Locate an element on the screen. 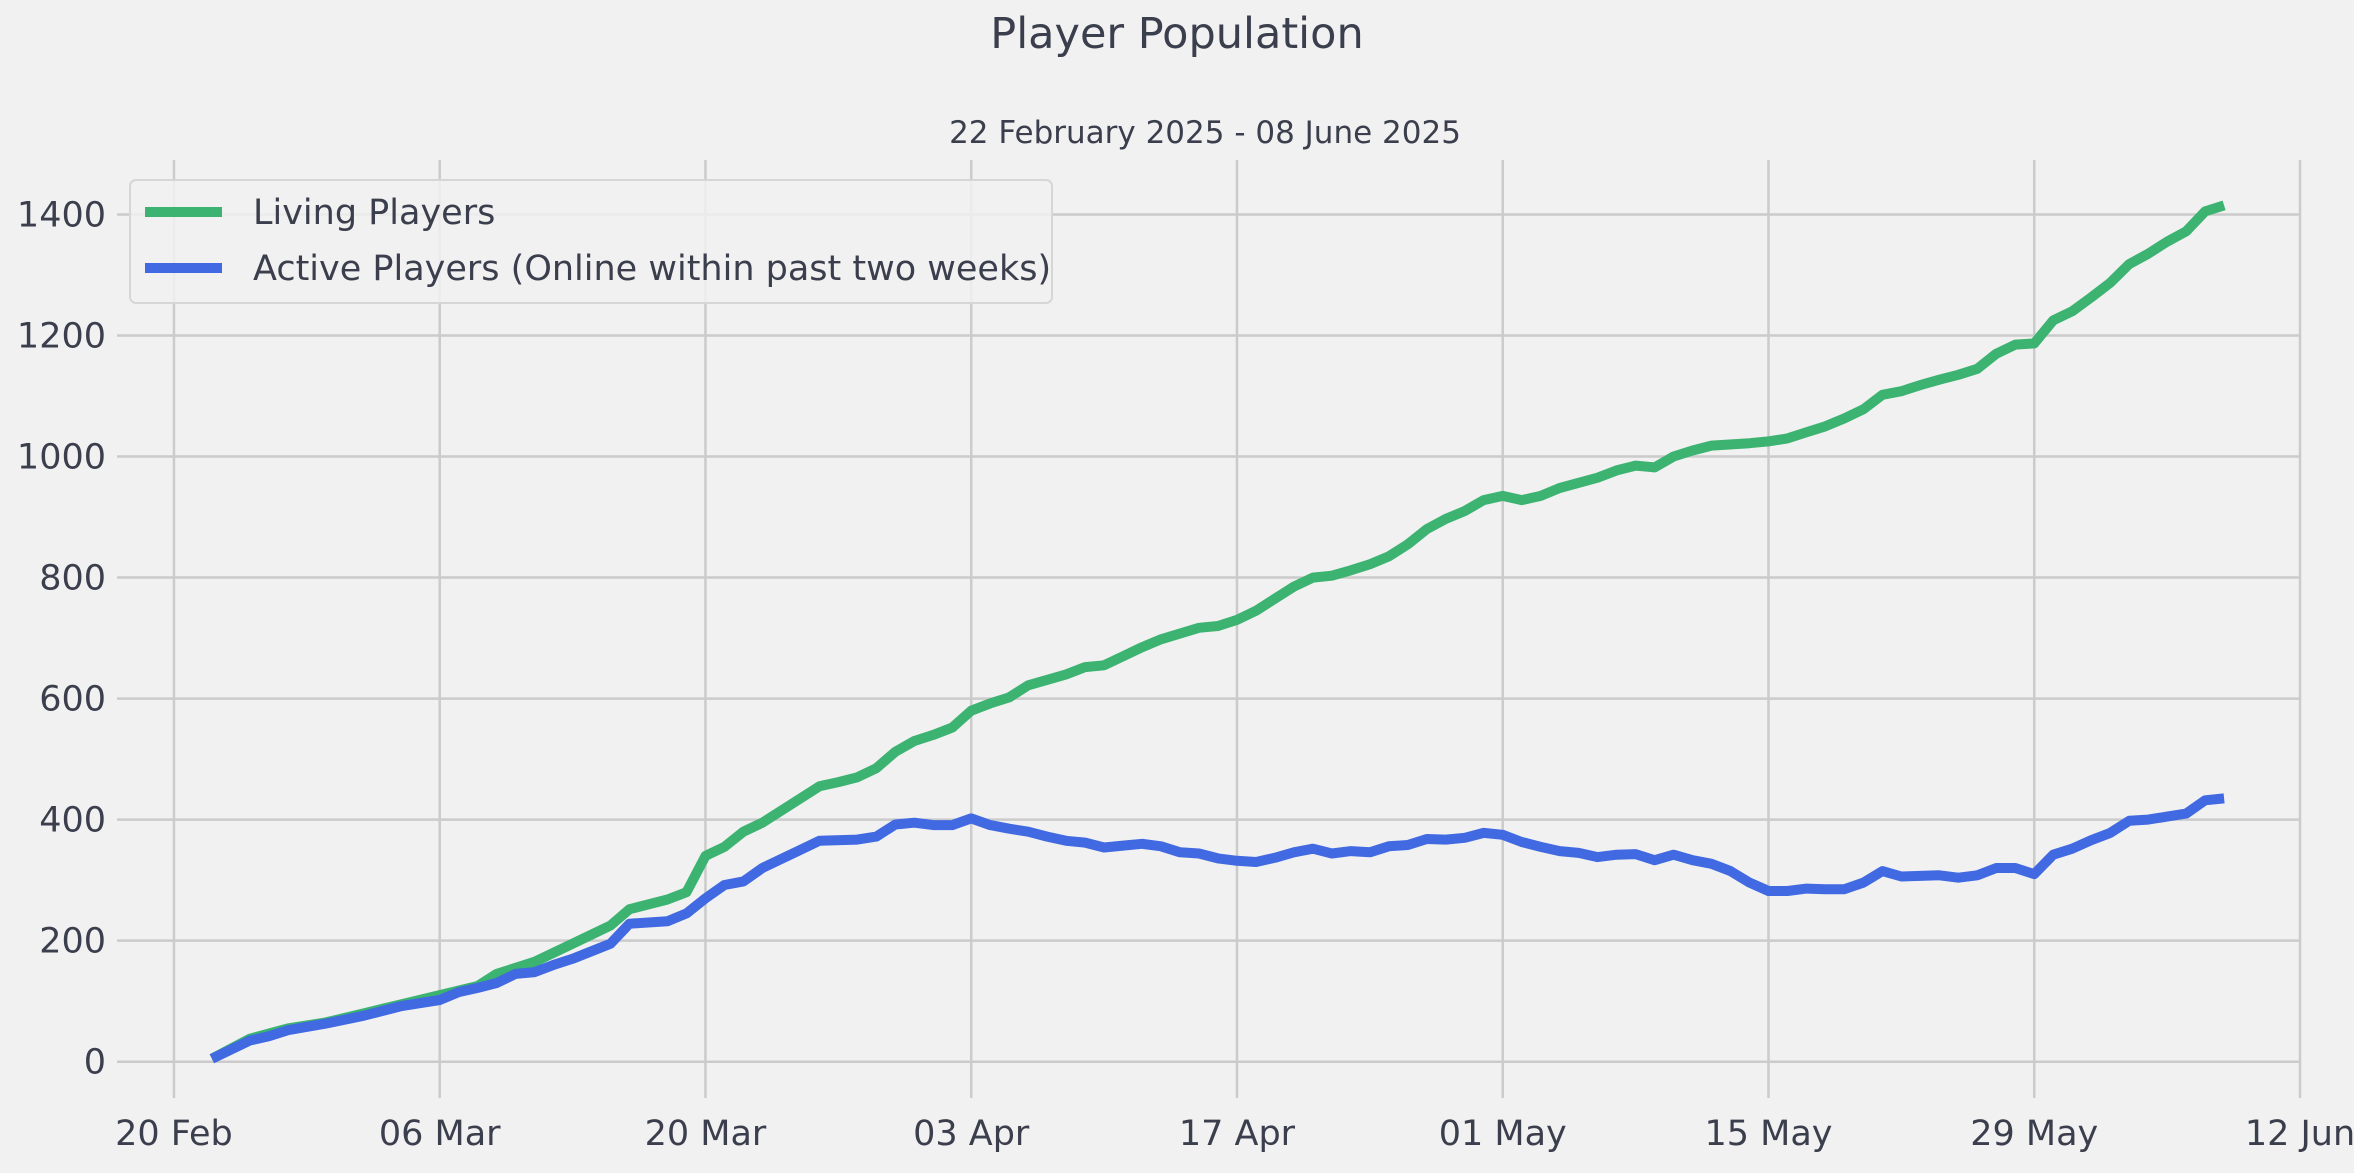 This screenshot has height=1173, width=2354. x-tick-label: 20 Mar is located at coordinates (706, 1134).